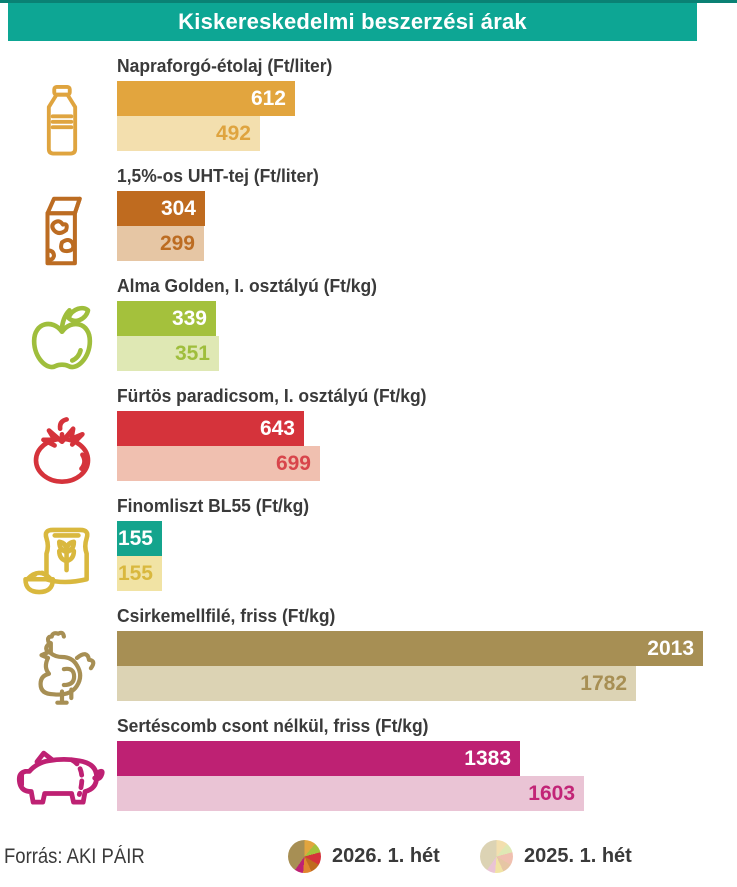 This screenshot has width=737, height=887. Describe the element at coordinates (218, 176) in the screenshot. I see `product-title: 1,5%-os UHT-tej (Ft/liter)` at that location.